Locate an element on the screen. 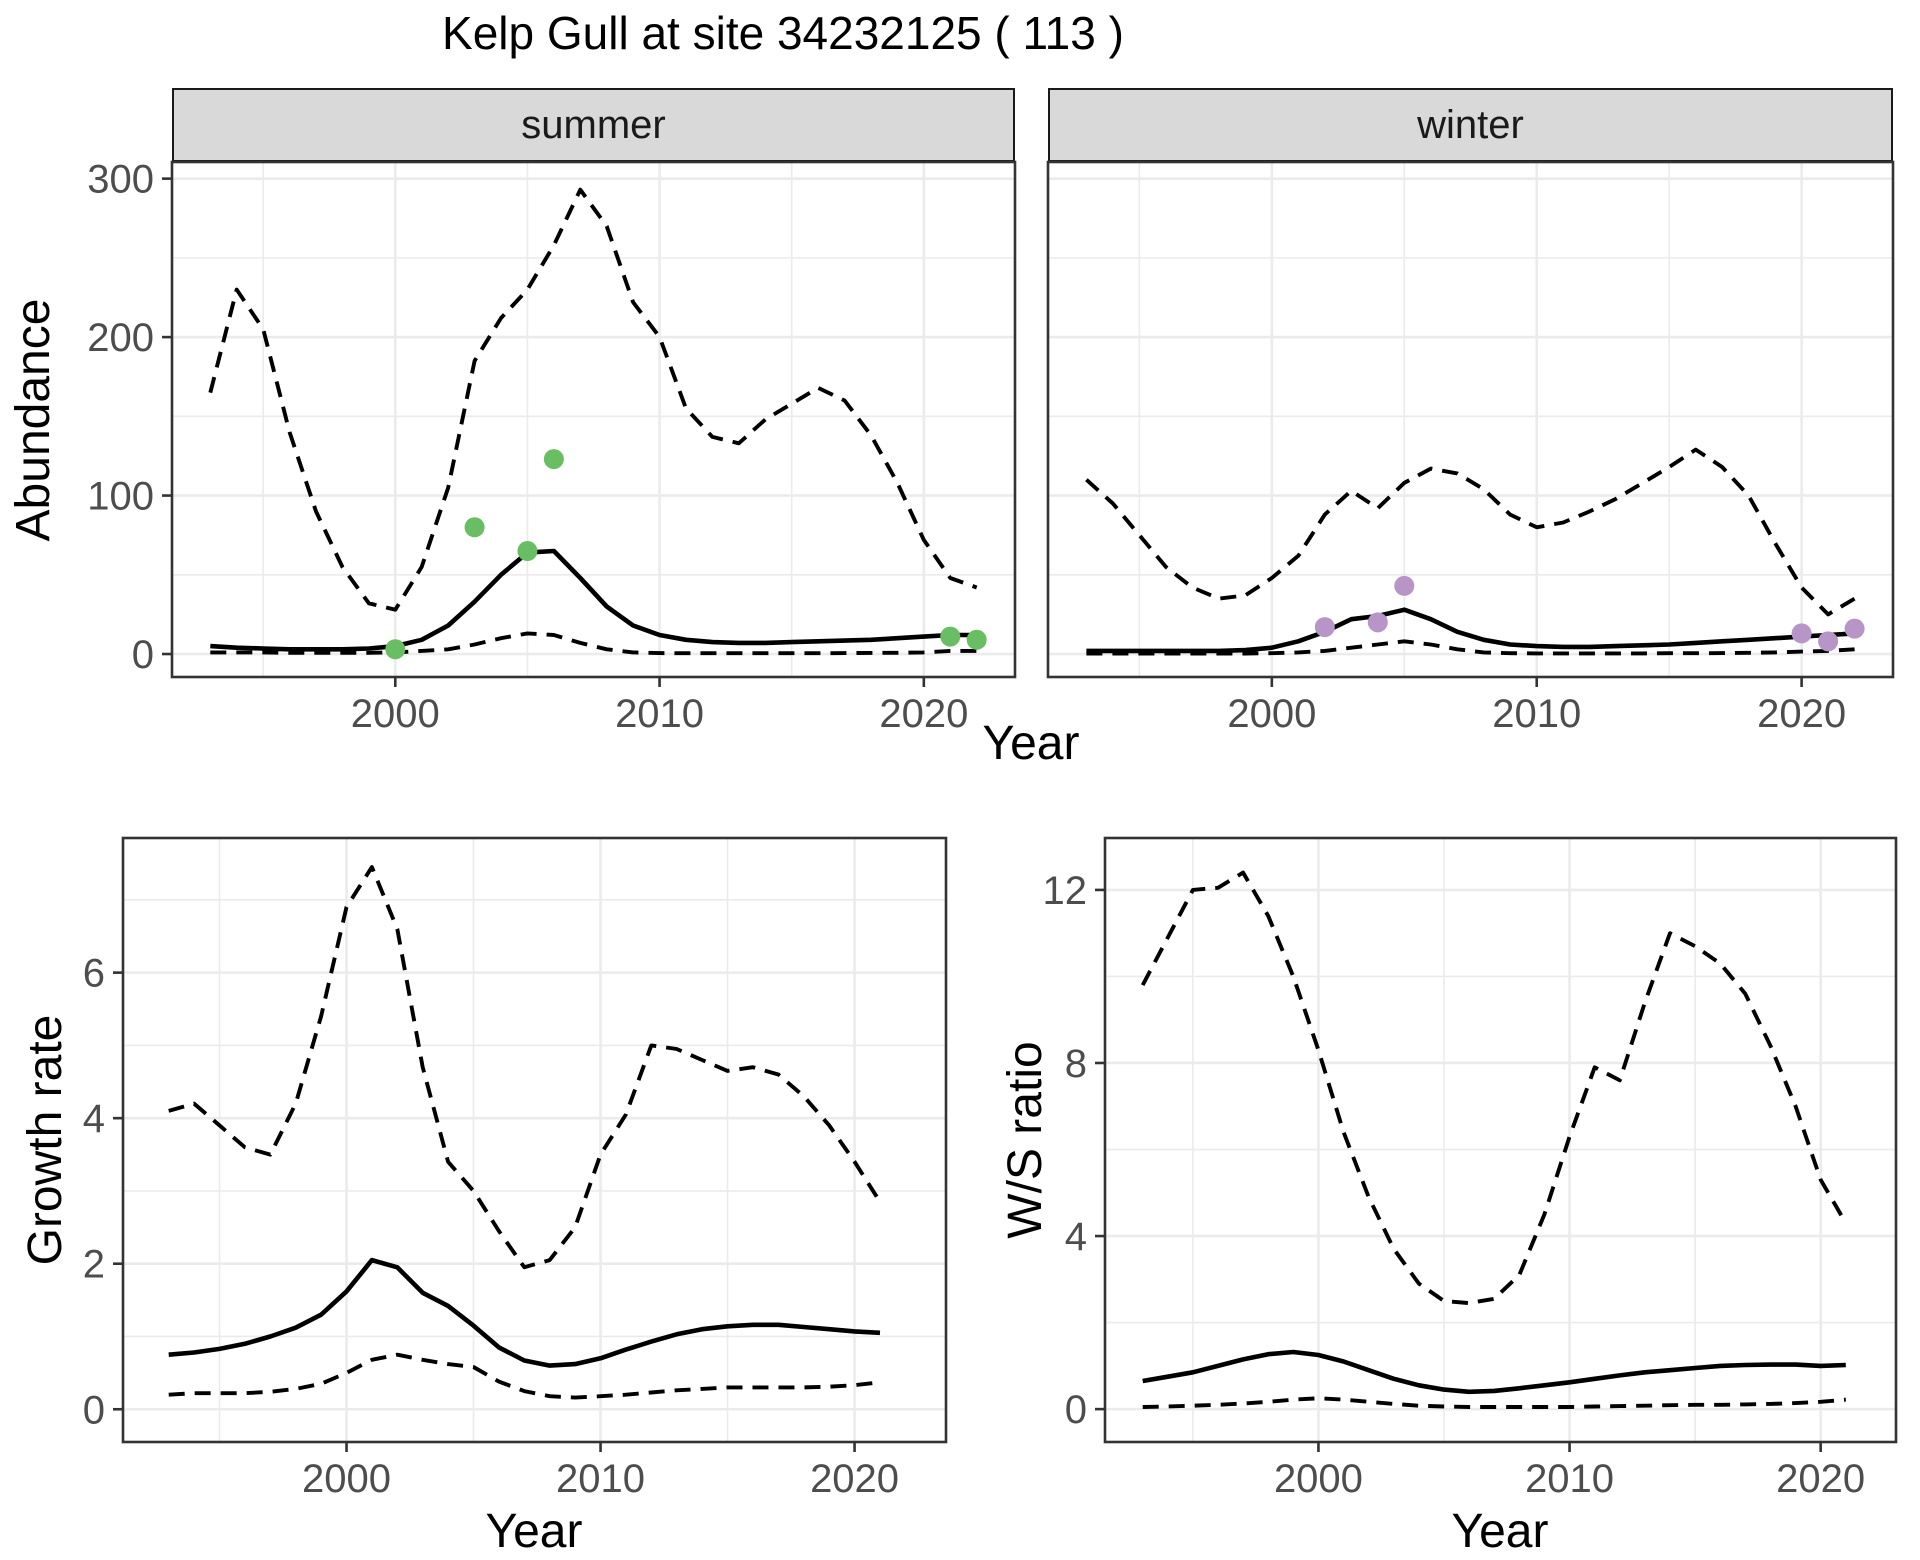 This screenshot has width=1920, height=1560. abundance_summer-upper_ci-line is located at coordinates (593, 399).